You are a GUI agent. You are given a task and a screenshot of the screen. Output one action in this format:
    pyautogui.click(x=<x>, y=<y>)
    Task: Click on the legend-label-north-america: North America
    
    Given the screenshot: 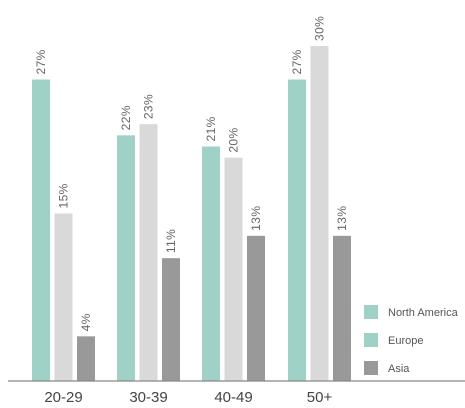 What is the action you would take?
    pyautogui.click(x=423, y=313)
    